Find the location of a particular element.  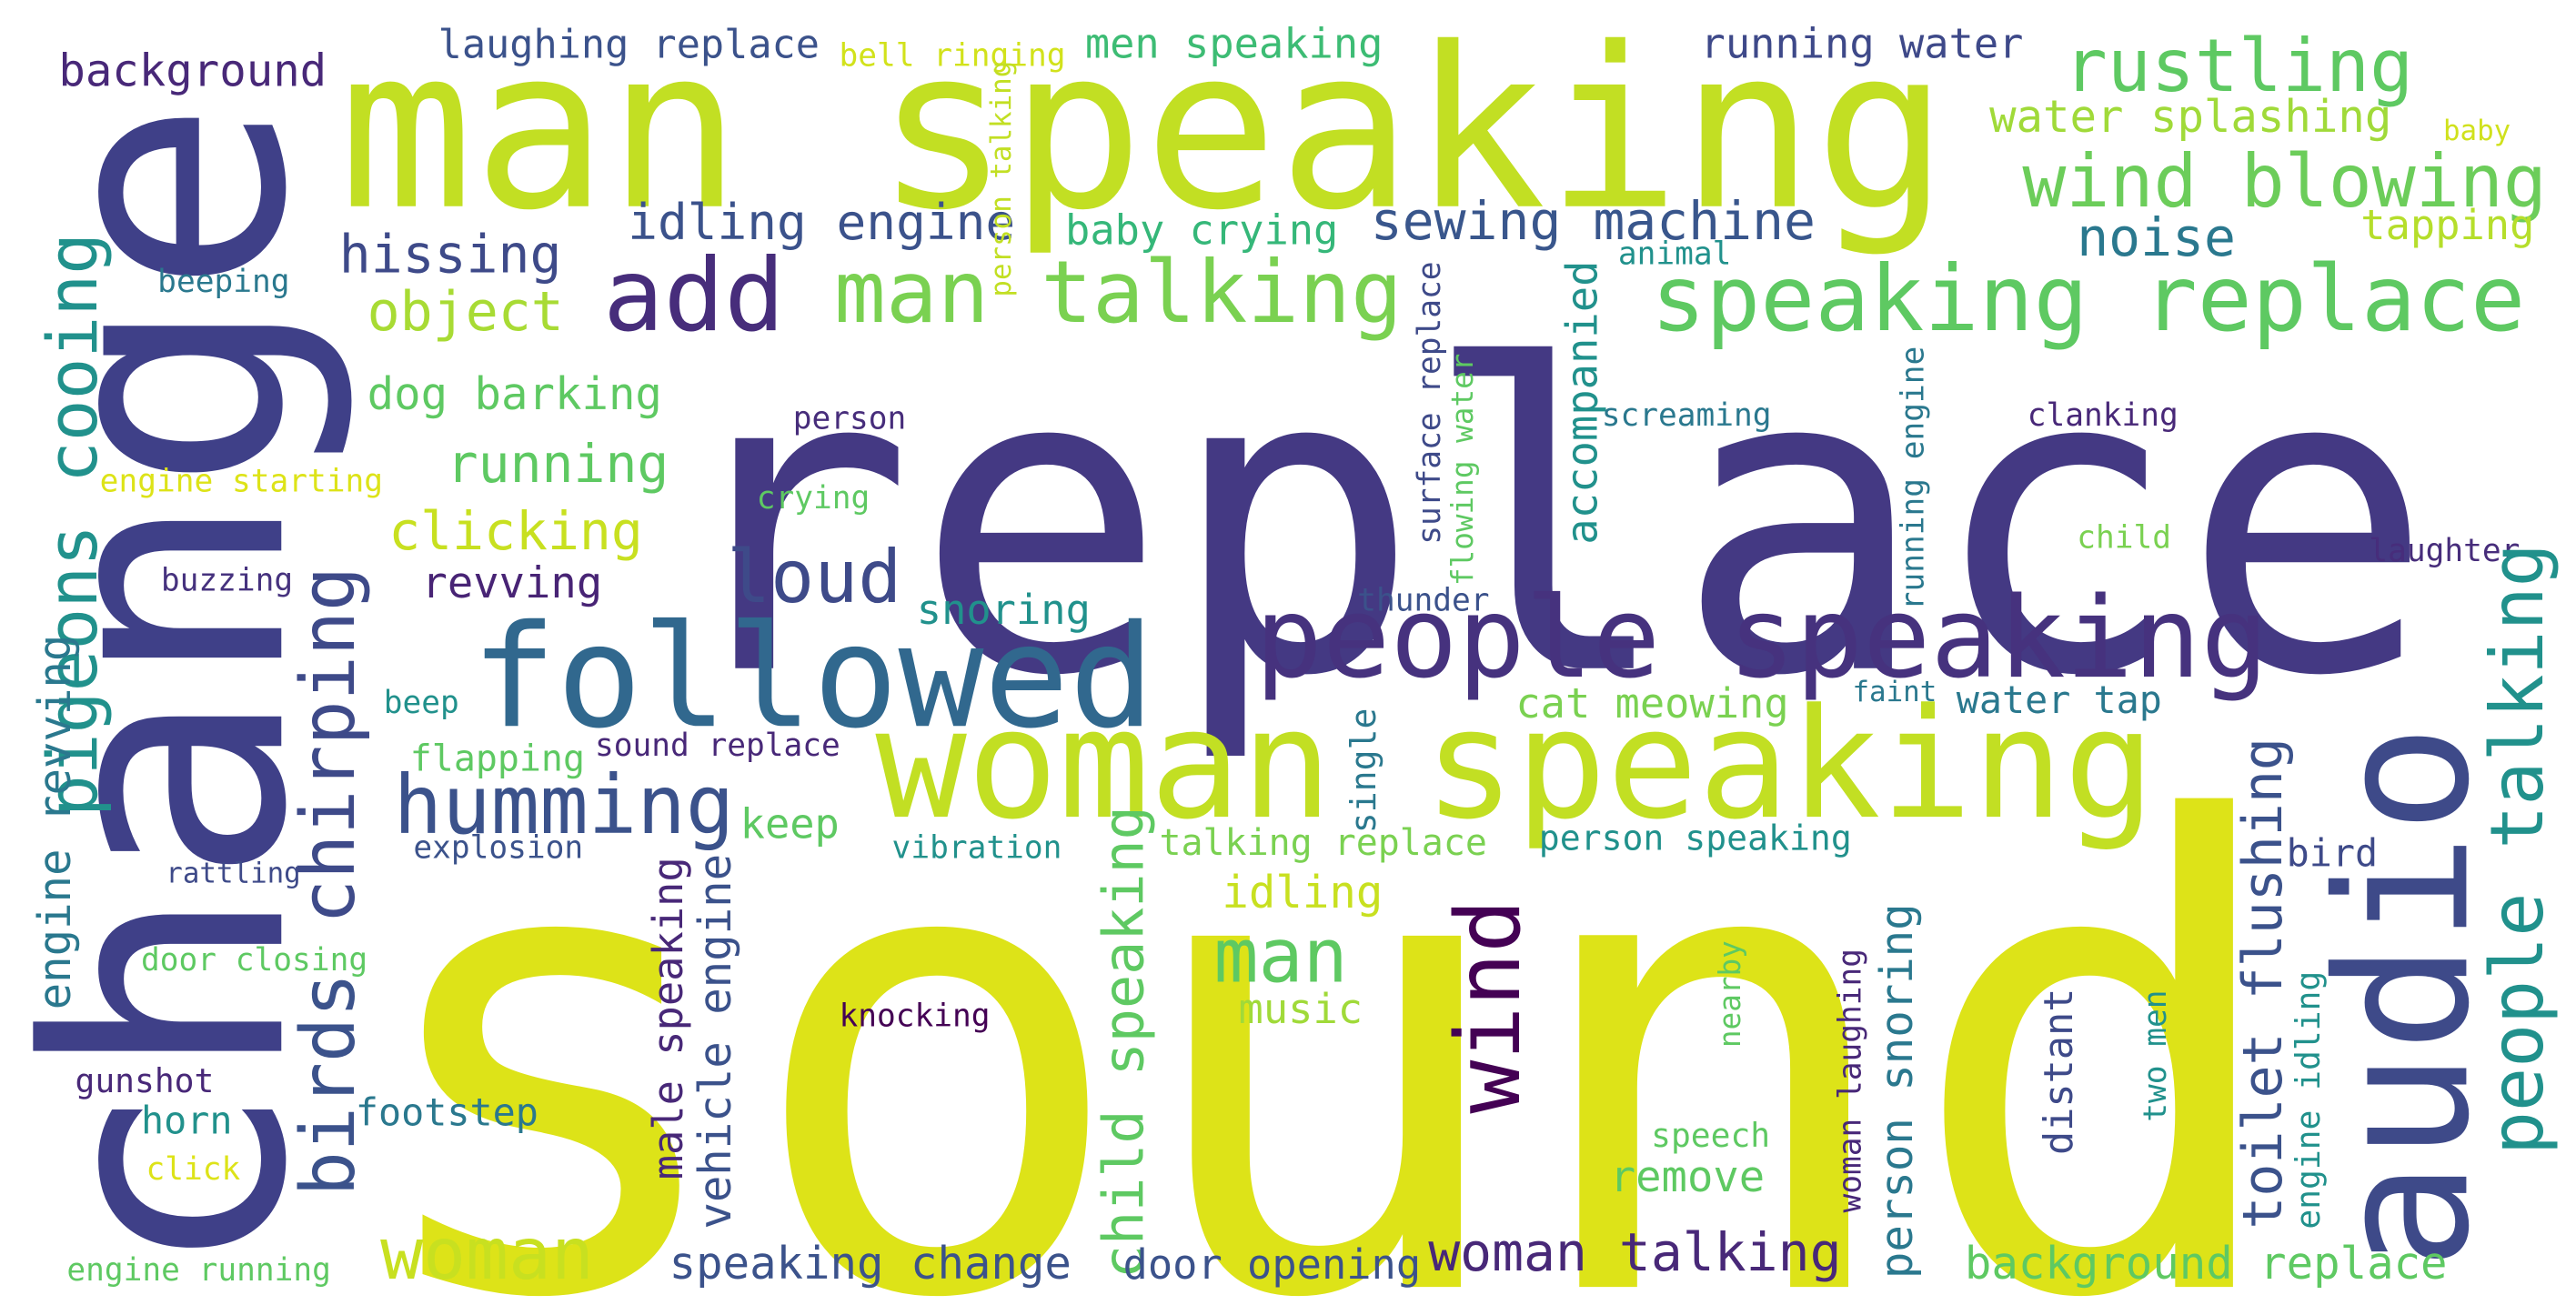

word: idling is located at coordinates (1302, 892).